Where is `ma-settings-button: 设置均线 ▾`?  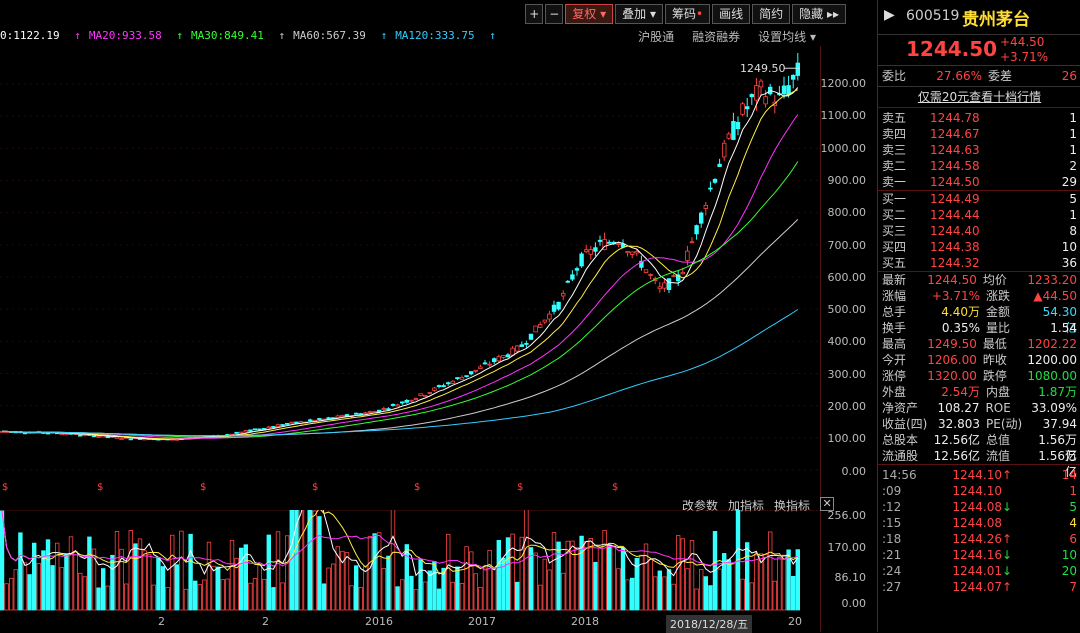
ma-settings-button: 设置均线 ▾ is located at coordinates (787, 37).